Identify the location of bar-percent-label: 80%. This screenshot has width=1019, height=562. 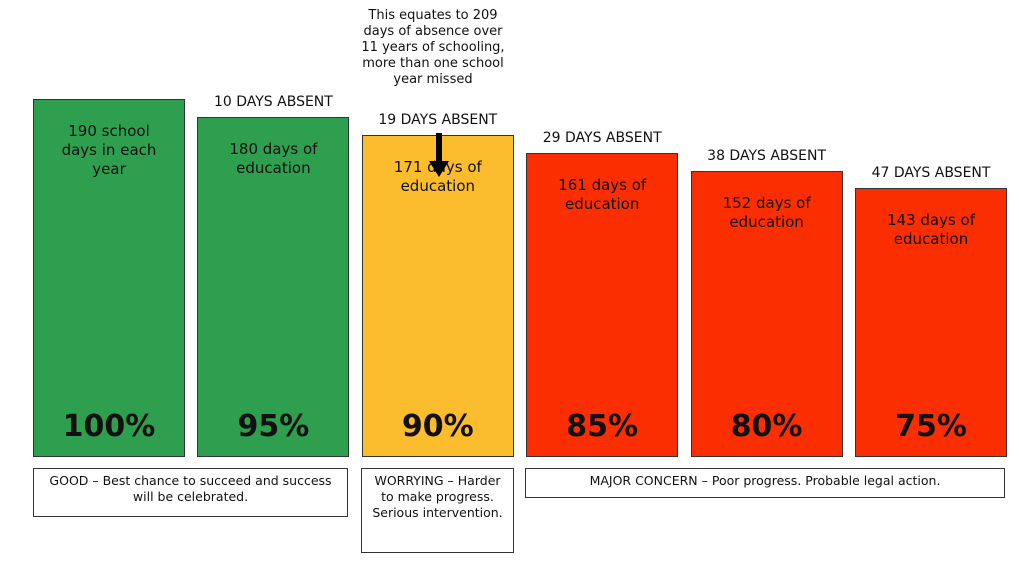
(766, 426).